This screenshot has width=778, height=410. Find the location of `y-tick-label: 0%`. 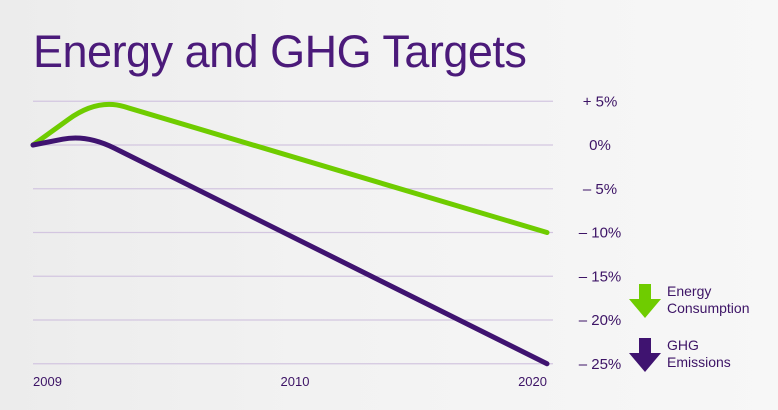

y-tick-label: 0% is located at coordinates (600, 145).